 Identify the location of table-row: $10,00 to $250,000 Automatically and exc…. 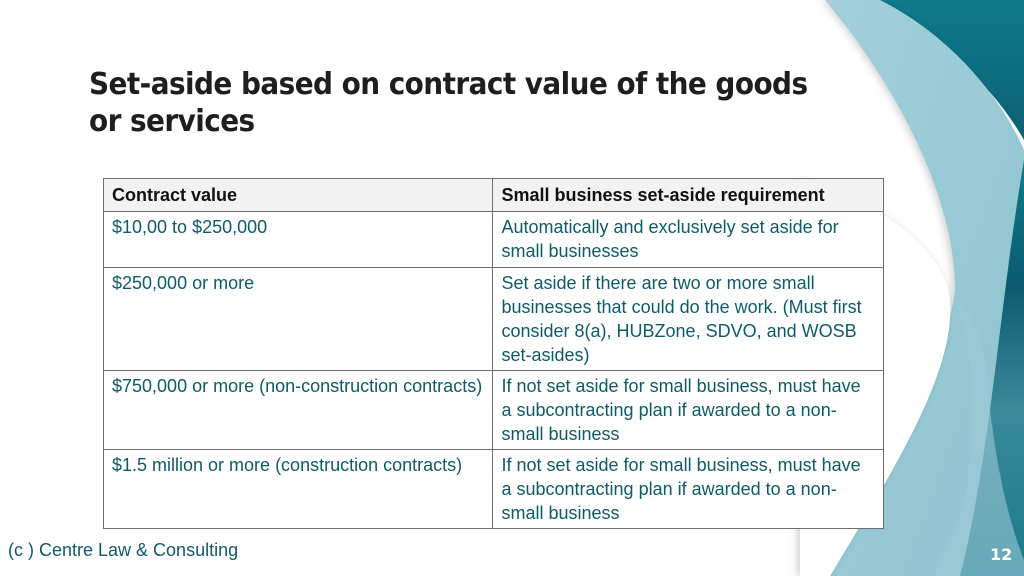
(493, 239).